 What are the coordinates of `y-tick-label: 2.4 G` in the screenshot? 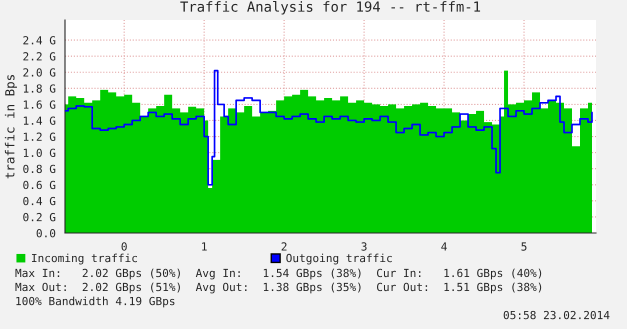 It's located at (39, 40).